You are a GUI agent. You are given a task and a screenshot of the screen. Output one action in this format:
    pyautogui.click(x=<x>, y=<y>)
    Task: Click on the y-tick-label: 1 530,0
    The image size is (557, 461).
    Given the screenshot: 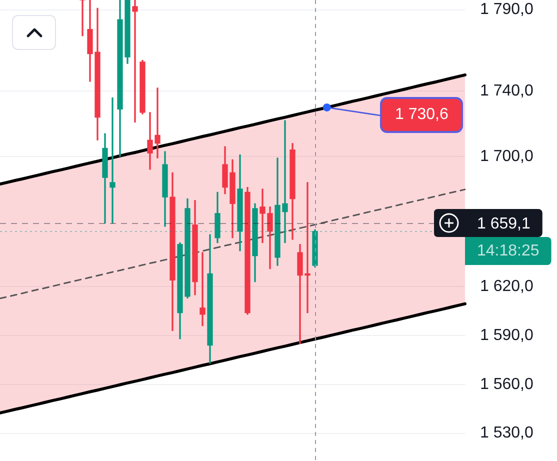 What is the action you would take?
    pyautogui.click(x=507, y=433)
    